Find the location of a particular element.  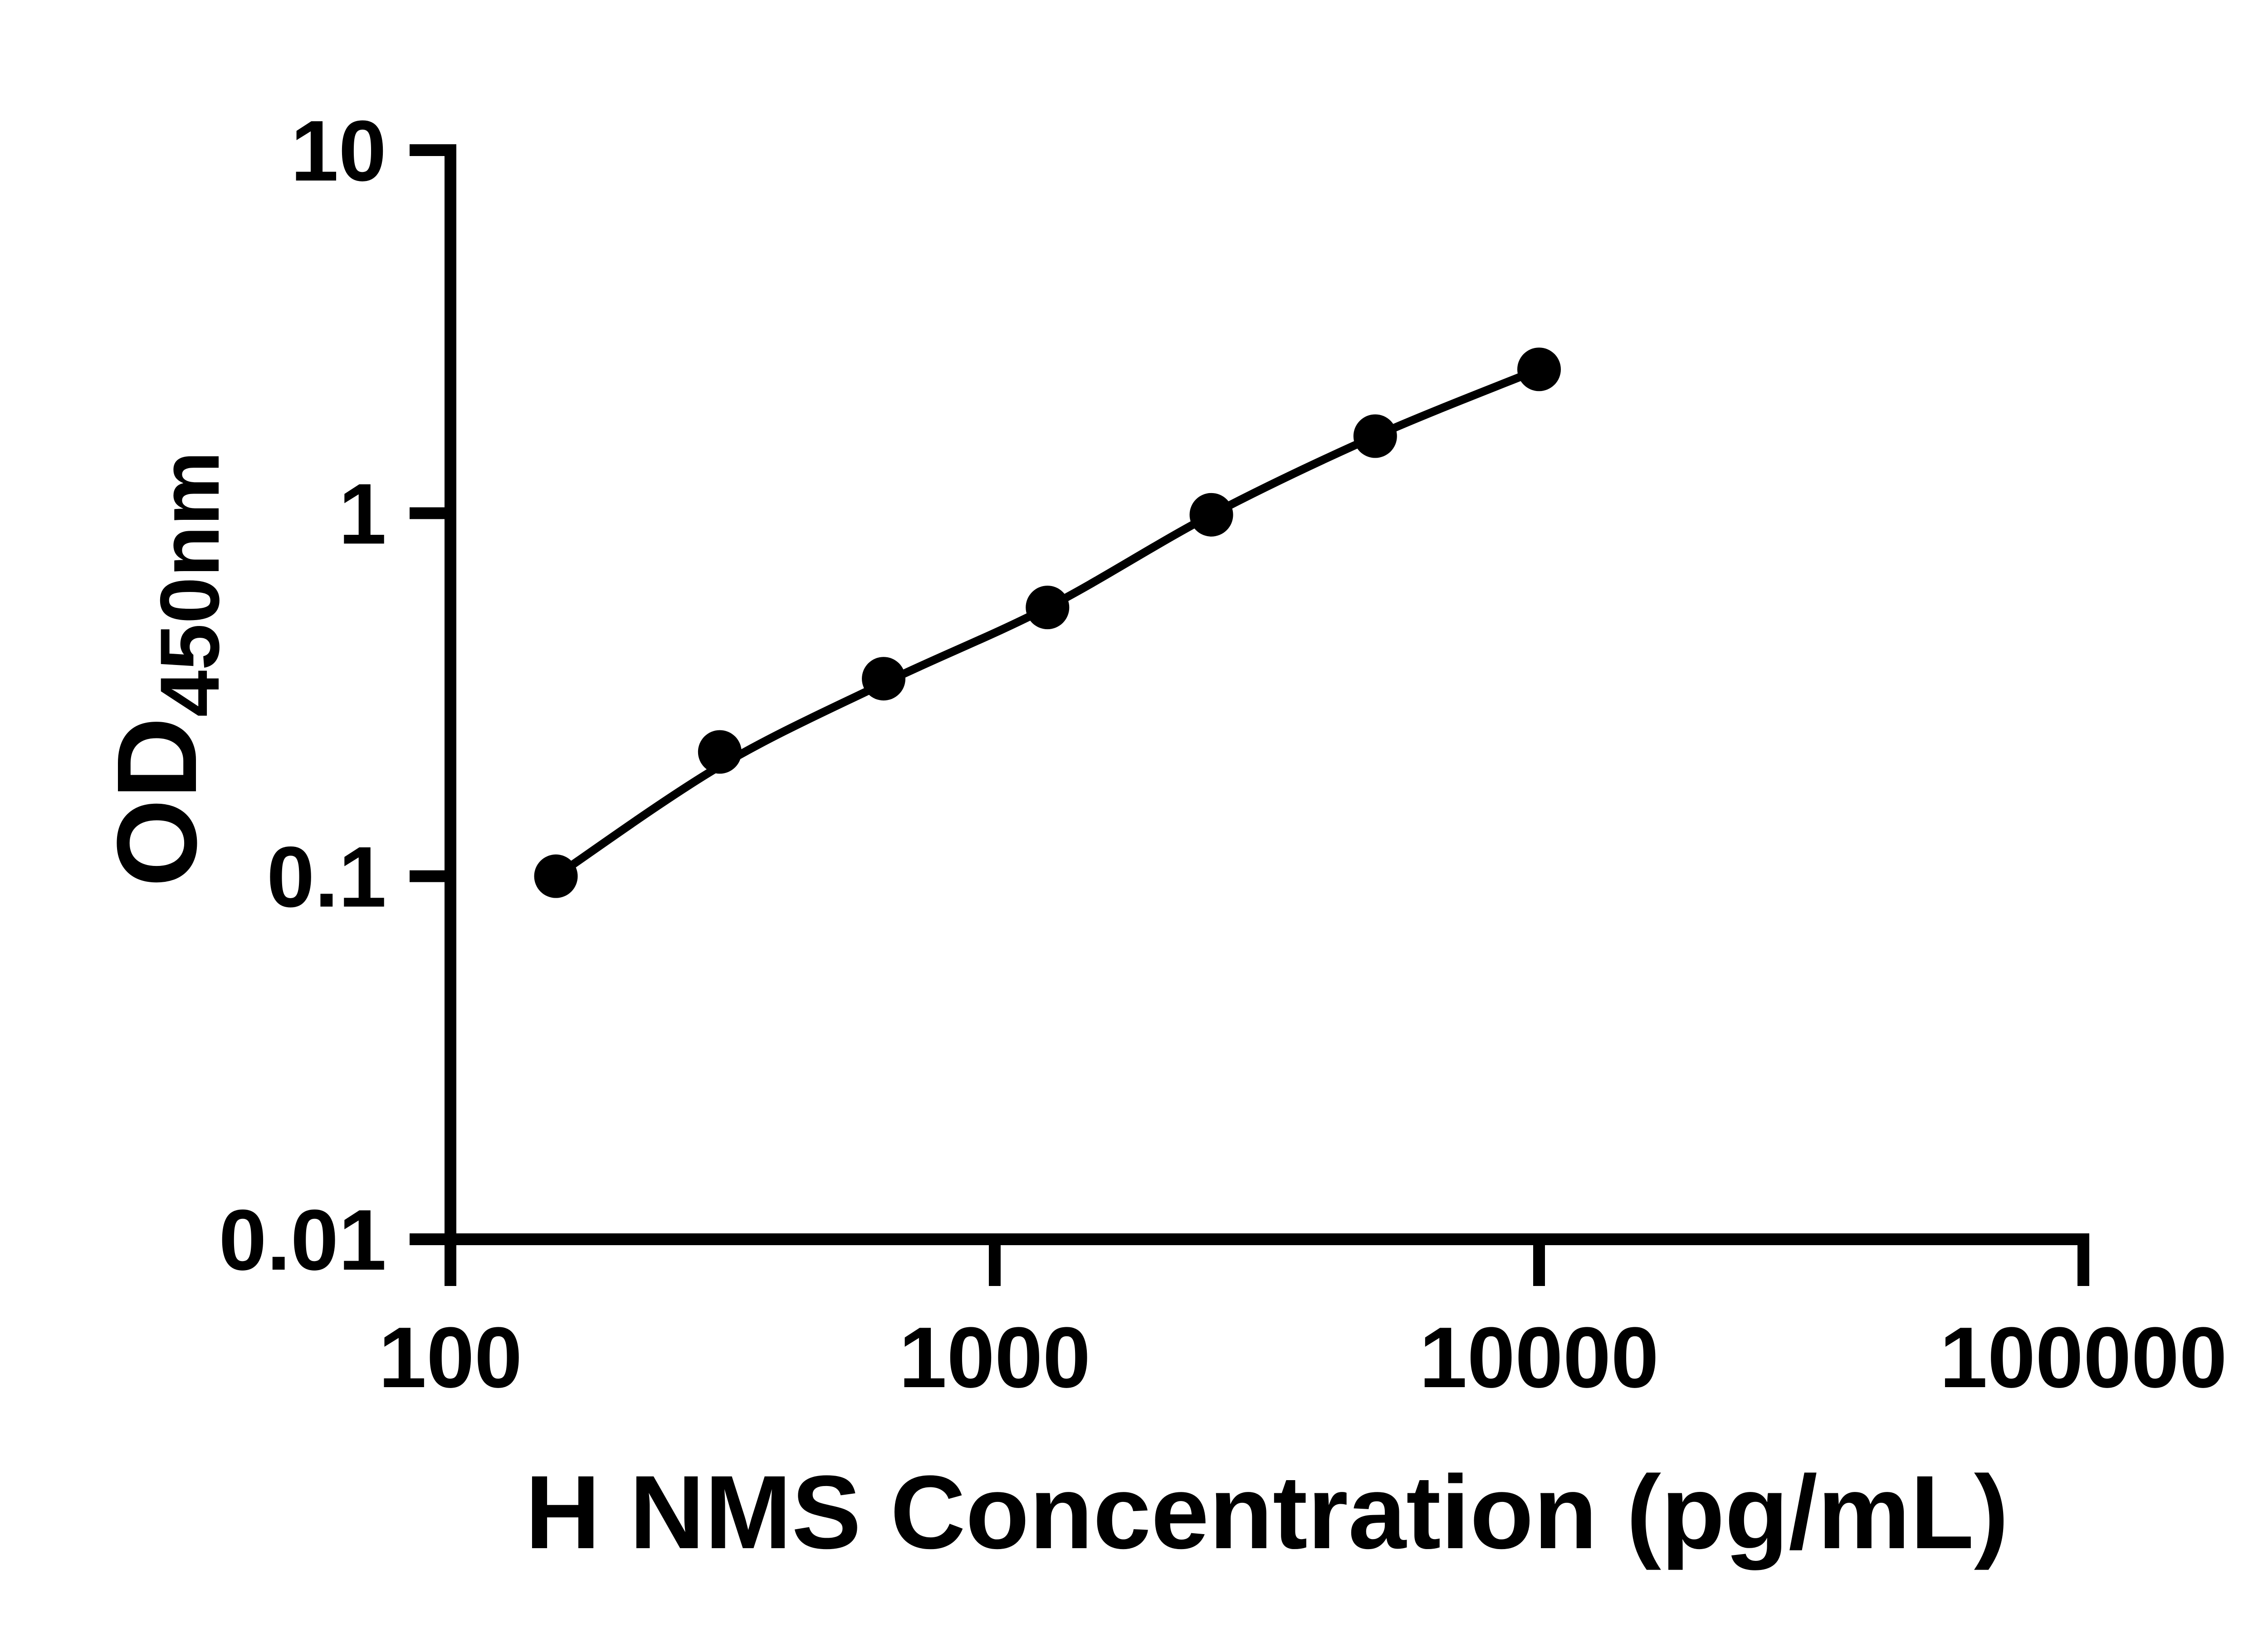

x-tick-label: 100000 is located at coordinates (2084, 1358).